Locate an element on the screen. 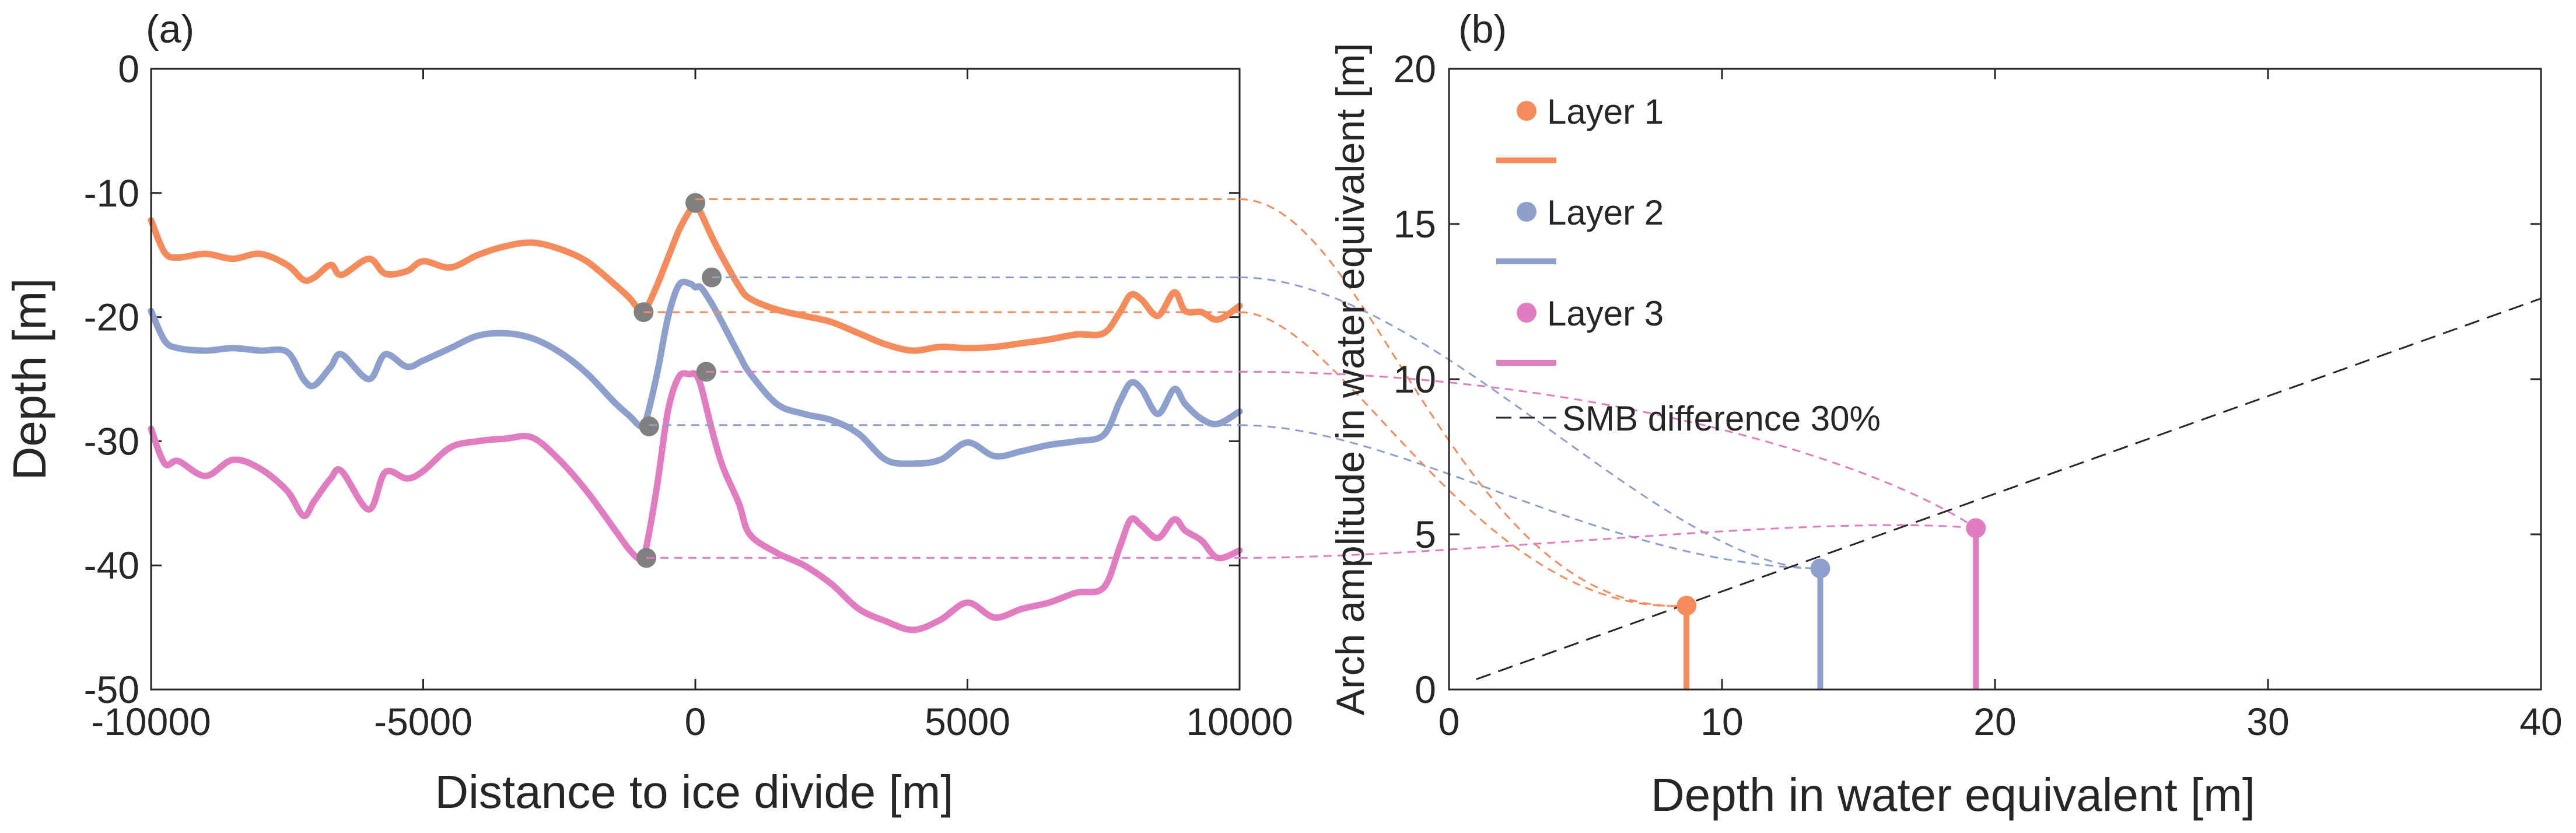 This screenshot has height=833, width=2576. panel-b-y-tick-label: 5 is located at coordinates (1426, 534).